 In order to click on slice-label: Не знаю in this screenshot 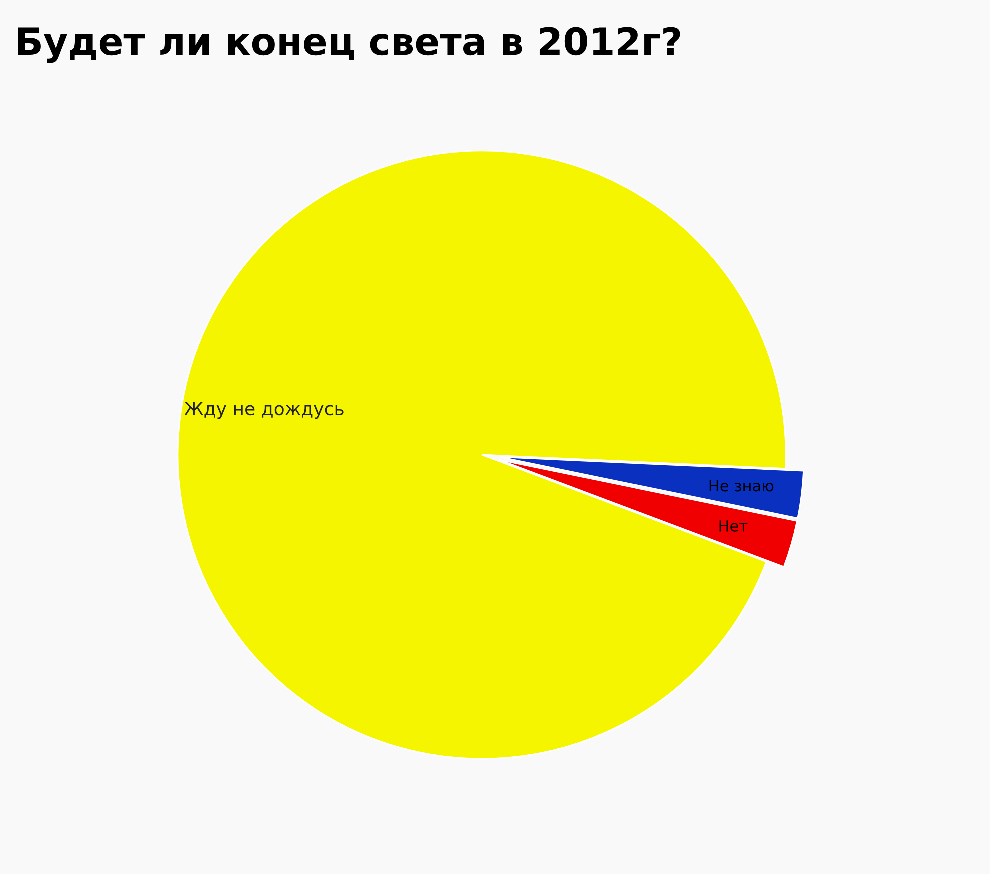, I will do `click(742, 486)`.